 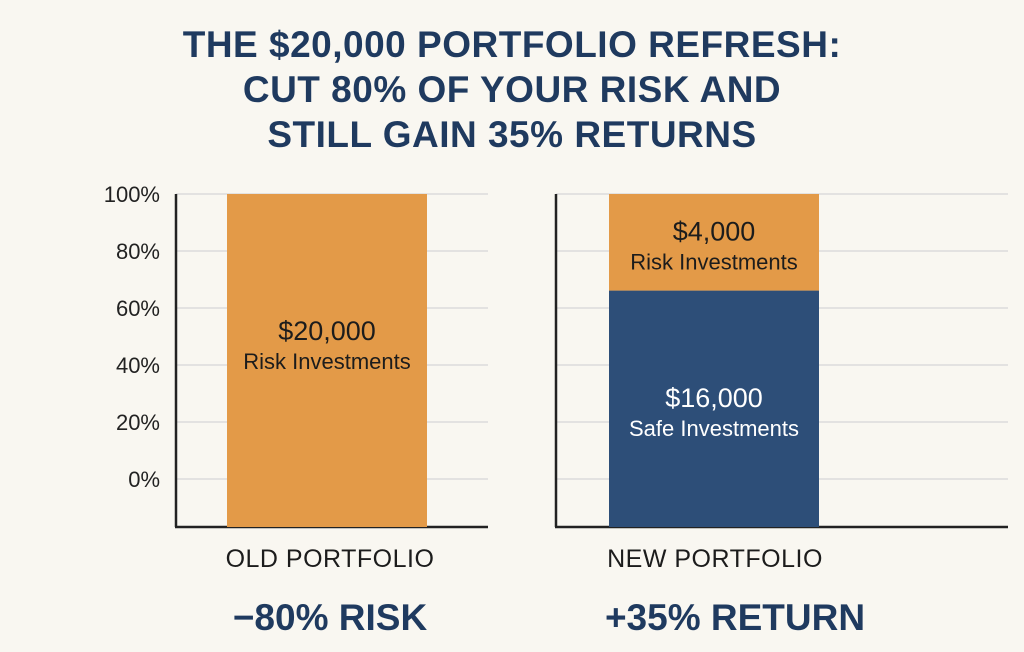 I want to click on segment-name-label: Safe Investments, so click(x=714, y=428).